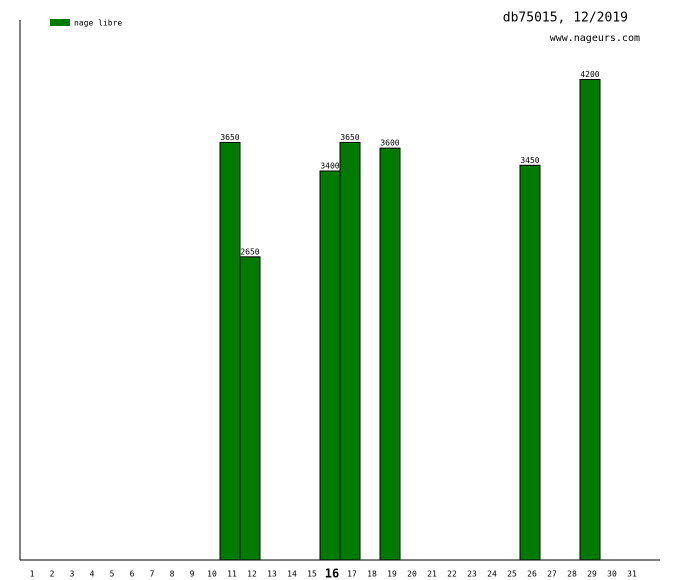  I want to click on x-tick-label: 15, so click(312, 574).